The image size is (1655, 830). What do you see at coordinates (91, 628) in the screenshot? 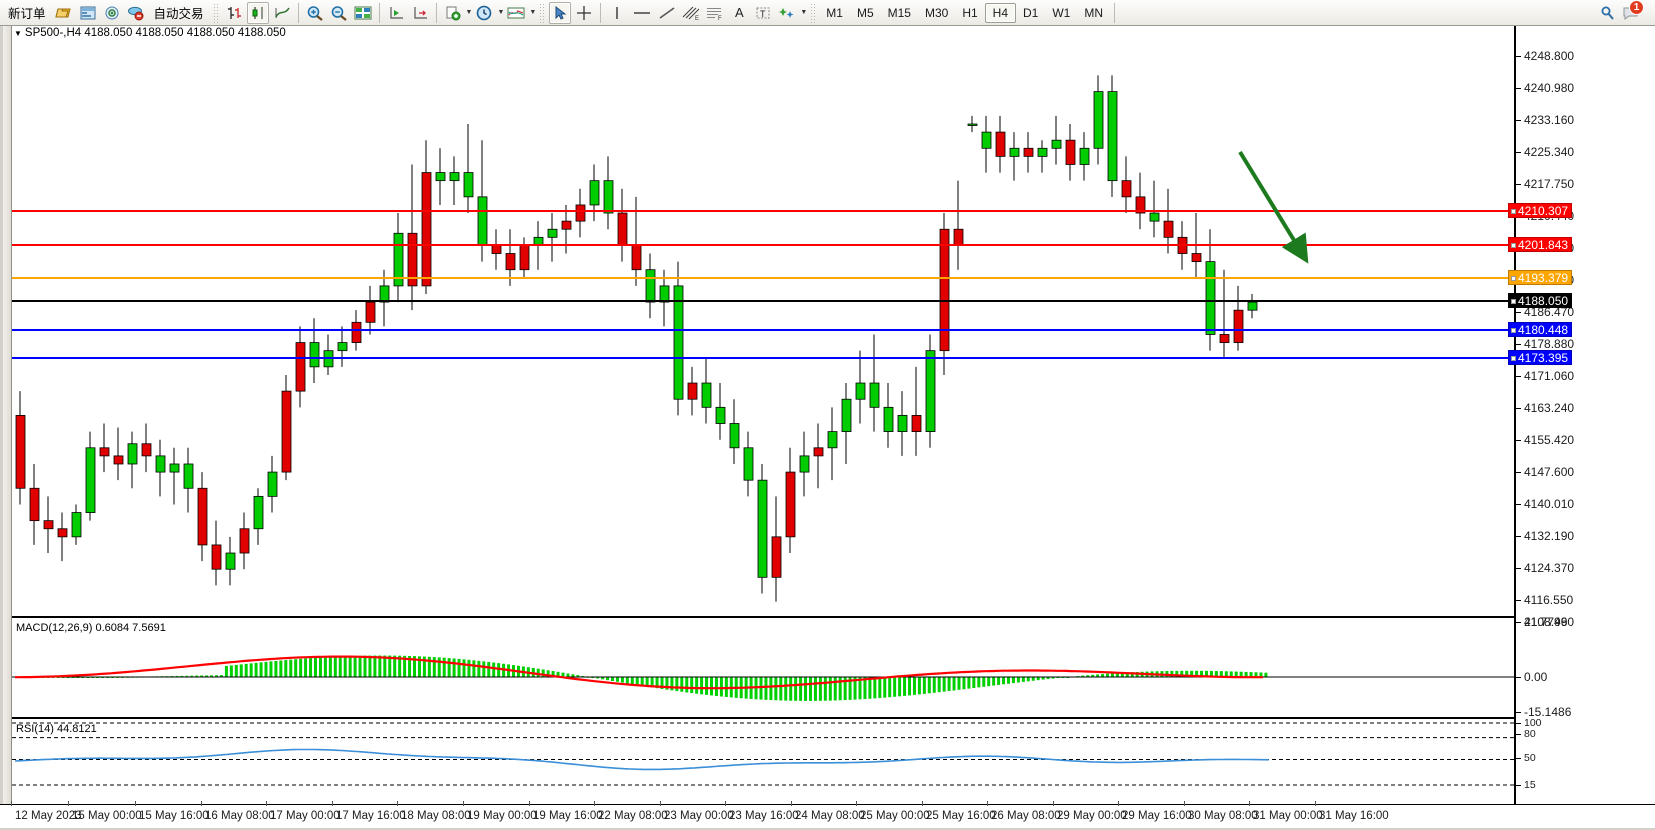
I see `macd-label: MACD(12,26,9) 0.6084 7.5691` at bounding box center [91, 628].